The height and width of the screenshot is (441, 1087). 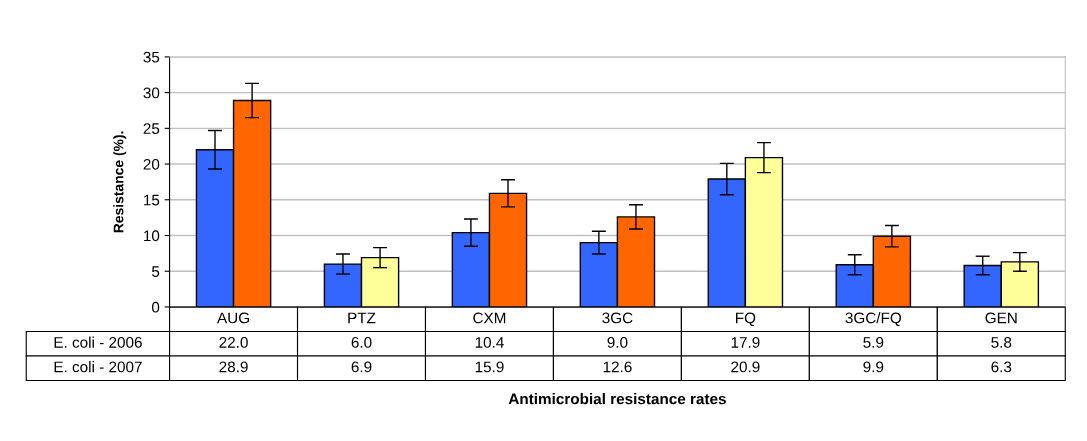 What do you see at coordinates (151, 164) in the screenshot?
I see `y-tick-label: 20` at bounding box center [151, 164].